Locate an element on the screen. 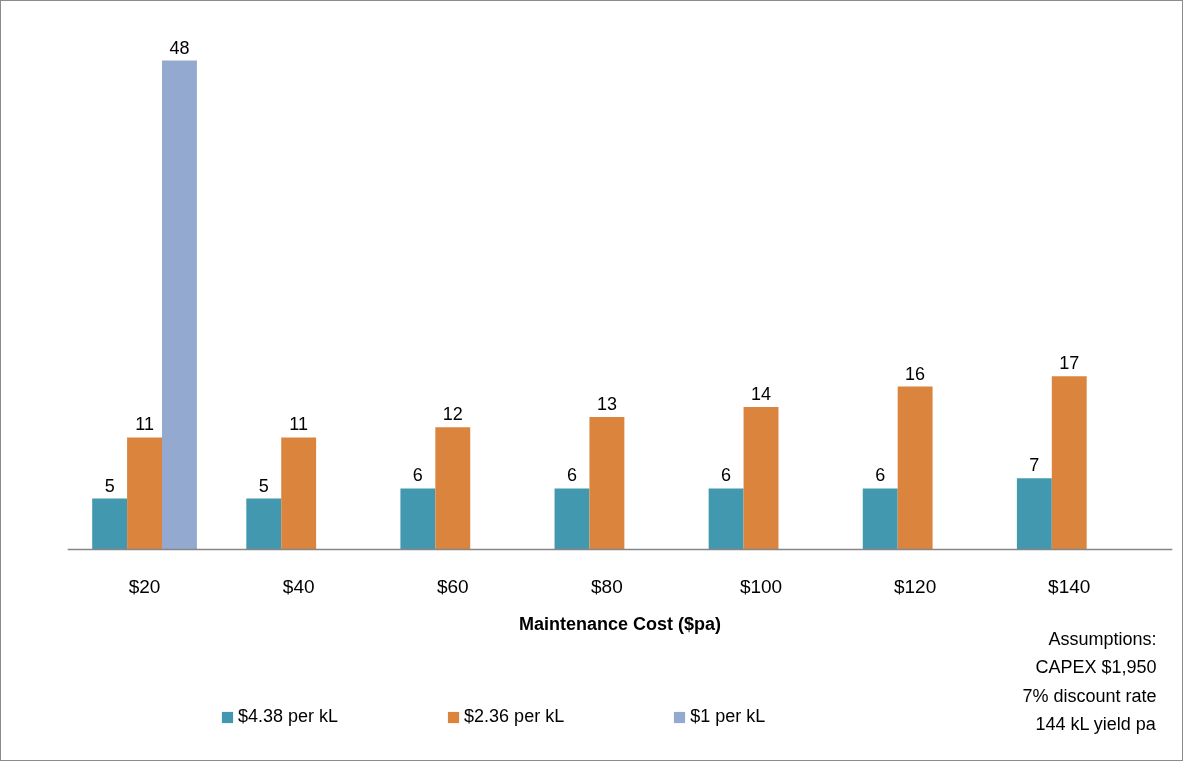  x-tick-label: $100 is located at coordinates (761, 586).